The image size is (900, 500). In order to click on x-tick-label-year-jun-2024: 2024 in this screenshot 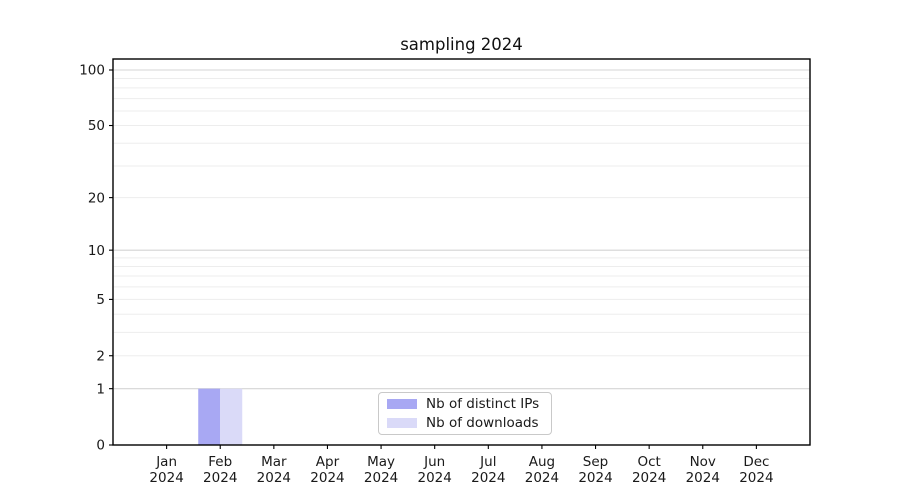, I will do `click(435, 478)`.